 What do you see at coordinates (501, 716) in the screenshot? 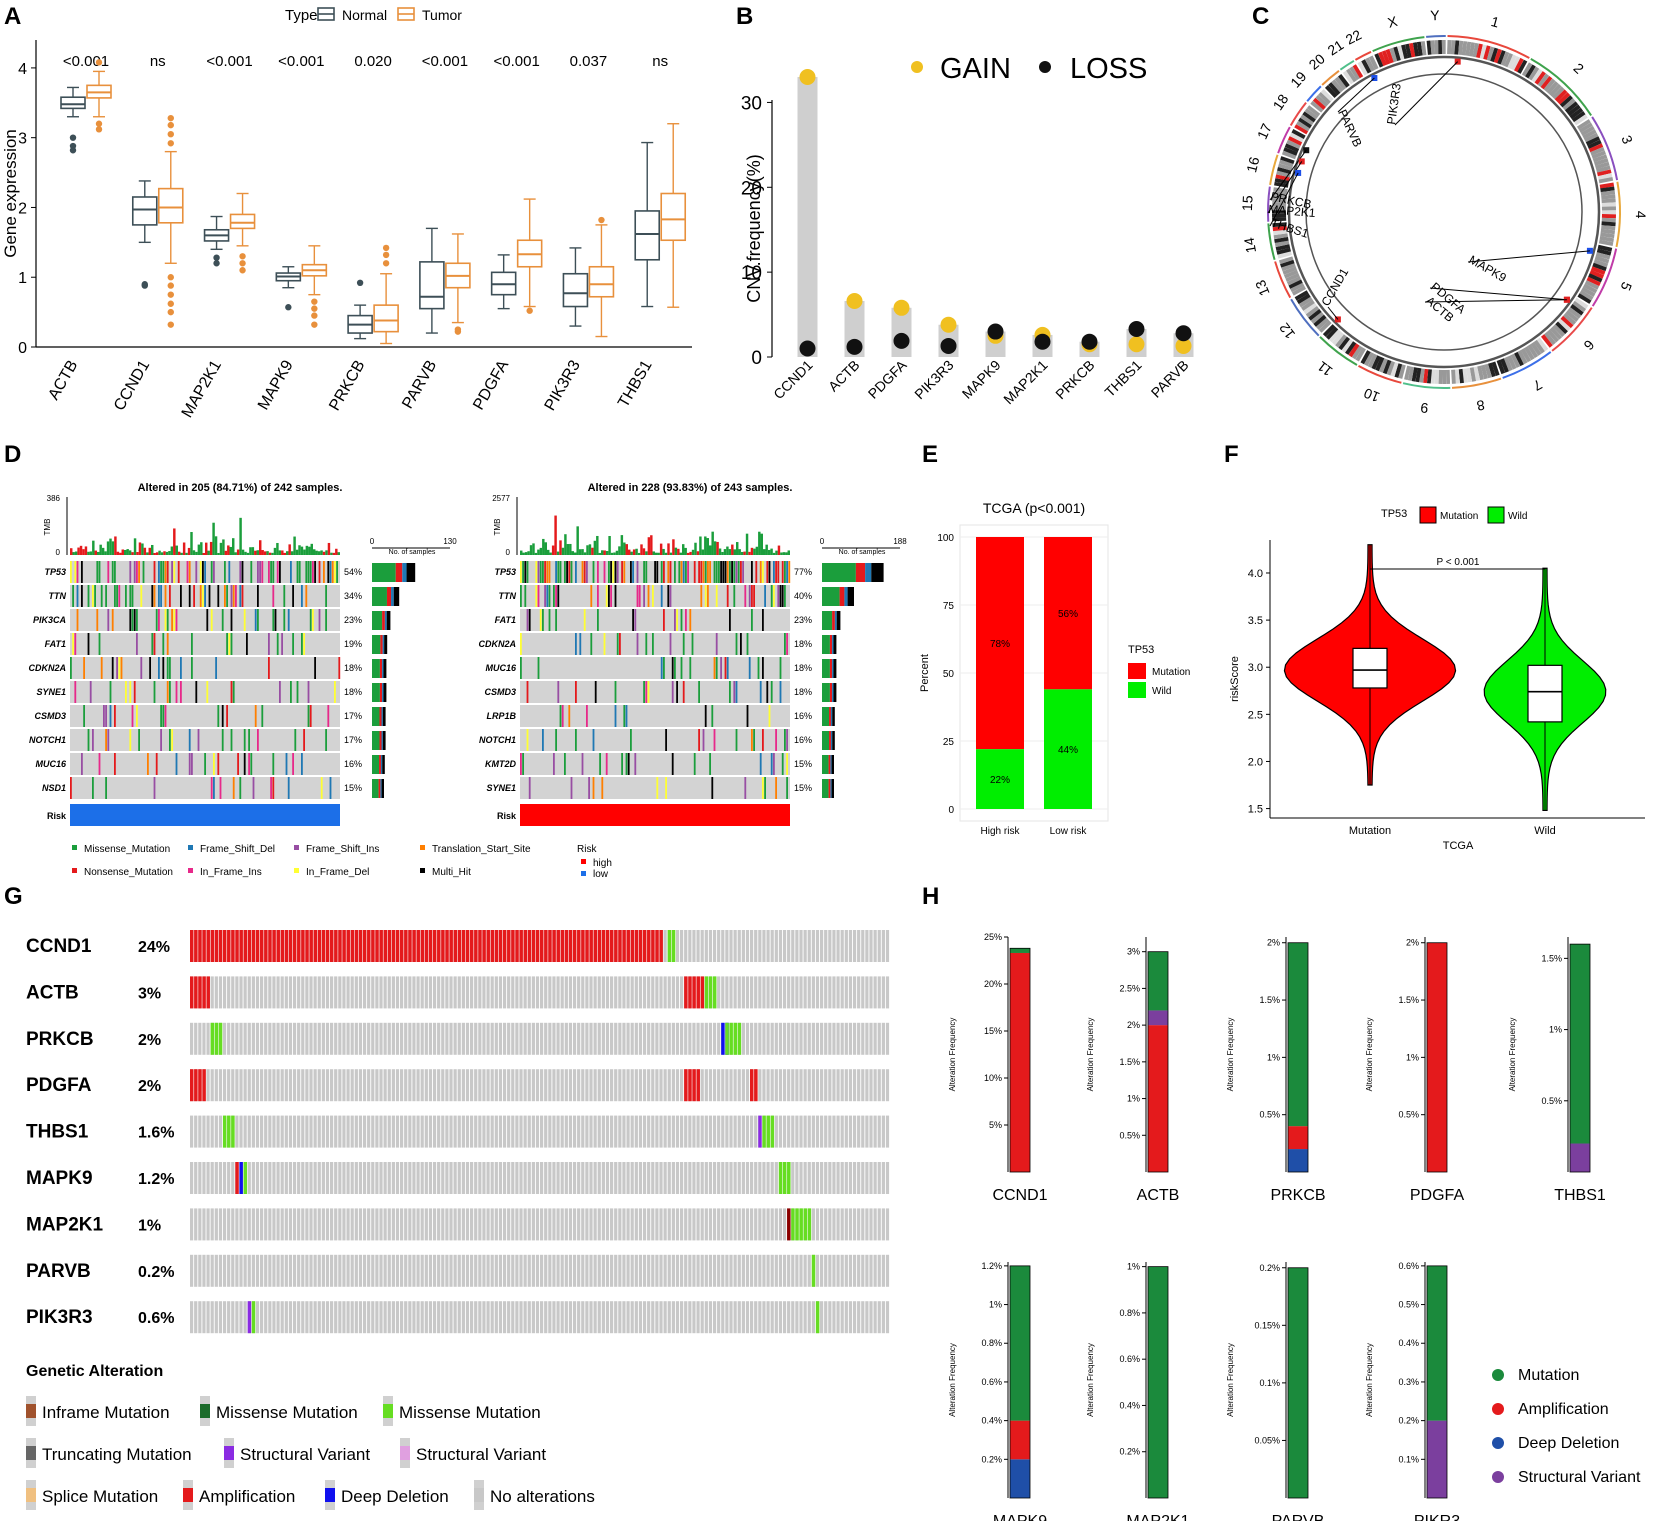
I see `gene-label: LRP1B` at bounding box center [501, 716].